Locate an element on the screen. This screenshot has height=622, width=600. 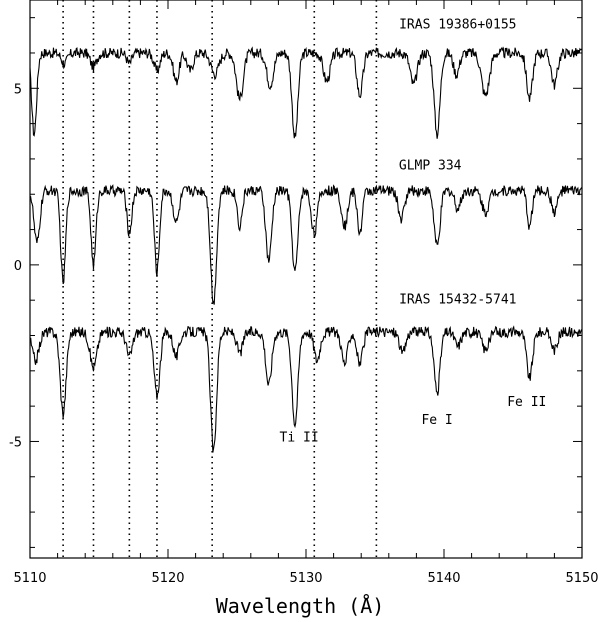
x-axis-label: Wavelength (Å) is located at coordinates (300, 606).